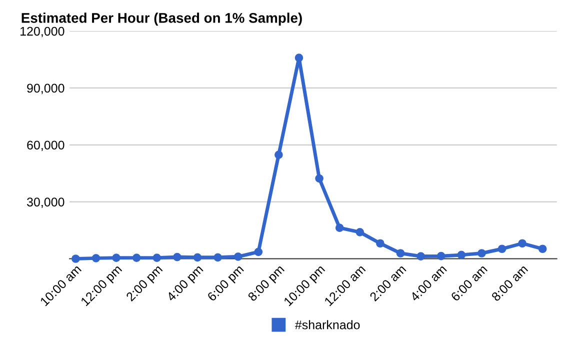  Describe the element at coordinates (186, 284) in the screenshot. I see `x-tick-label: 4:00 pm` at that location.